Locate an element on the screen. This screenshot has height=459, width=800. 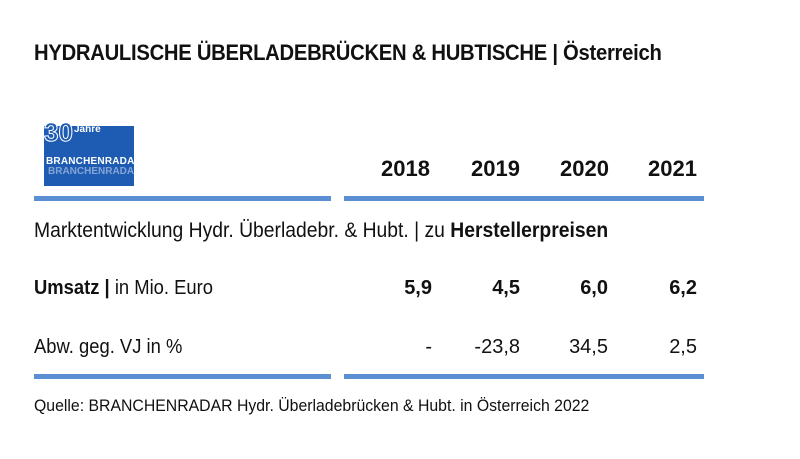
abw-2020: 34,5 is located at coordinates (588, 347).